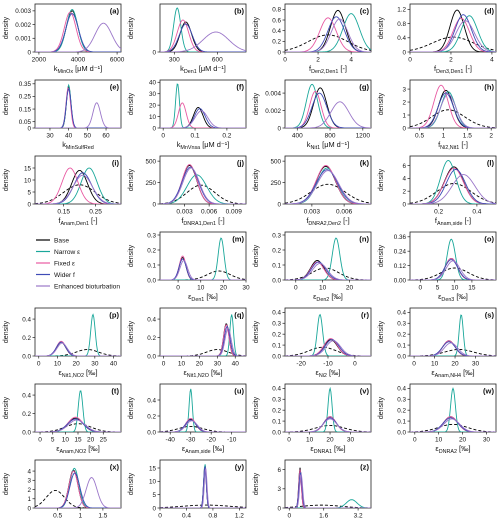 The height and width of the screenshot is (523, 500). What do you see at coordinates (186, 516) in the screenshot?
I see `x-tick-label: 0.4` at bounding box center [186, 516].